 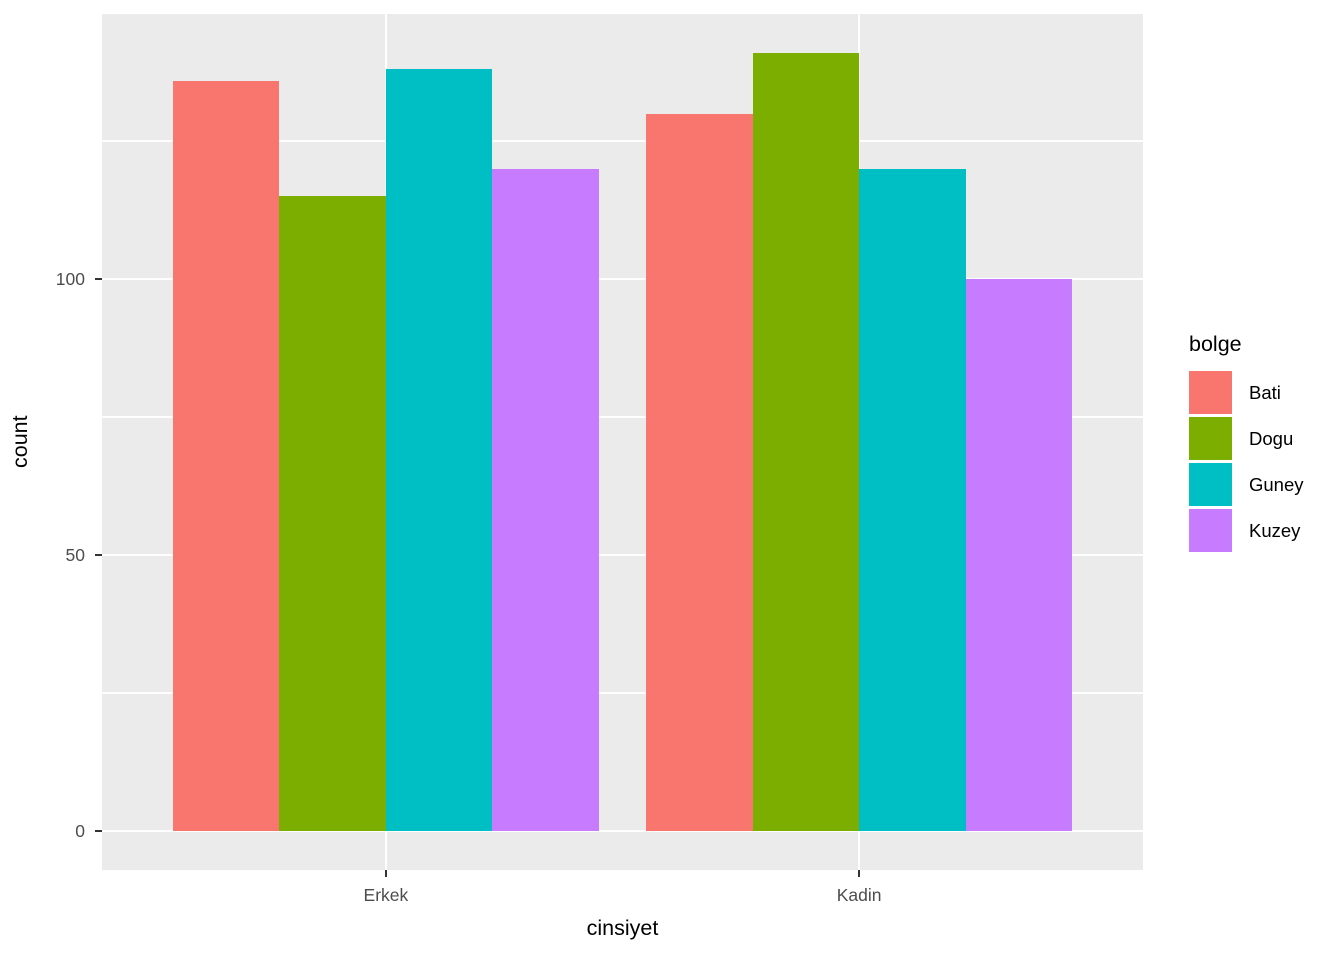 I want to click on bar-dogu-erkek, so click(x=332, y=514).